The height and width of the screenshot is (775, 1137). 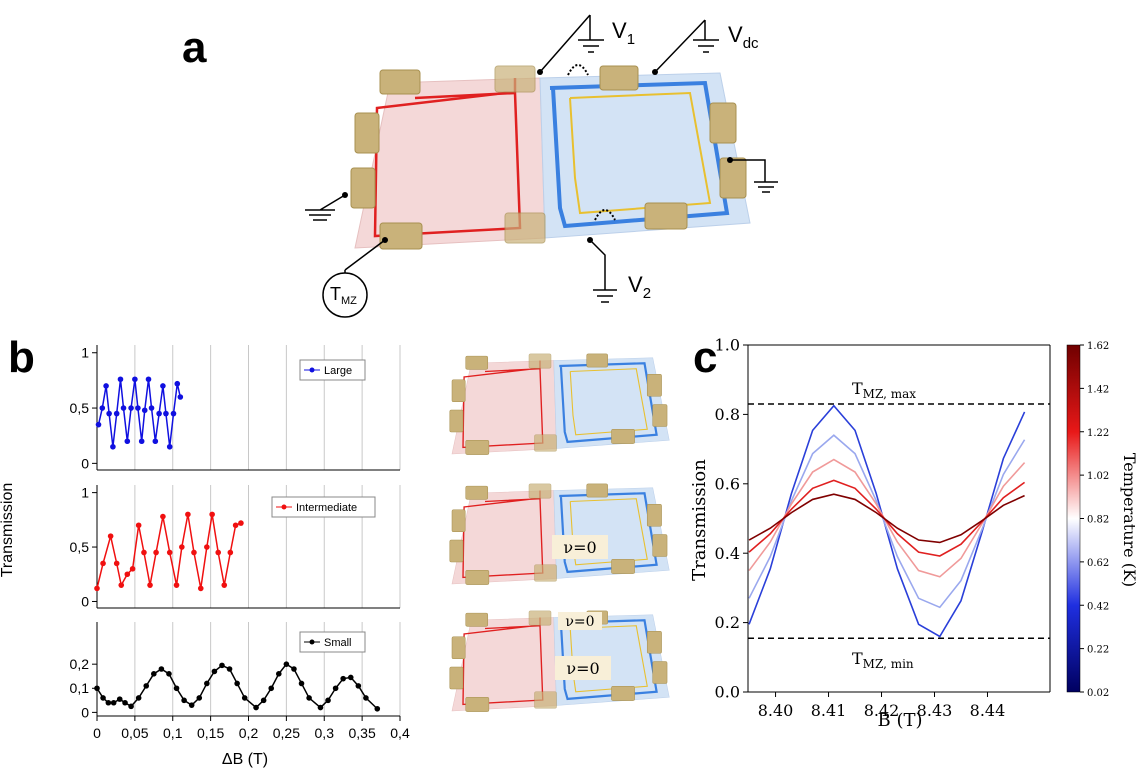 What do you see at coordinates (1098, 389) in the screenshot?
I see `colorbar-tick-label: 1.42` at bounding box center [1098, 389].